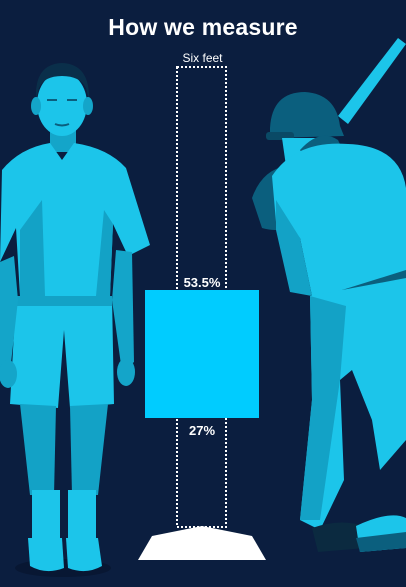 Image resolution: width=406 pixels, height=587 pixels. Describe the element at coordinates (202, 282) in the screenshot. I see `zone-top-label: 53.5%` at that location.